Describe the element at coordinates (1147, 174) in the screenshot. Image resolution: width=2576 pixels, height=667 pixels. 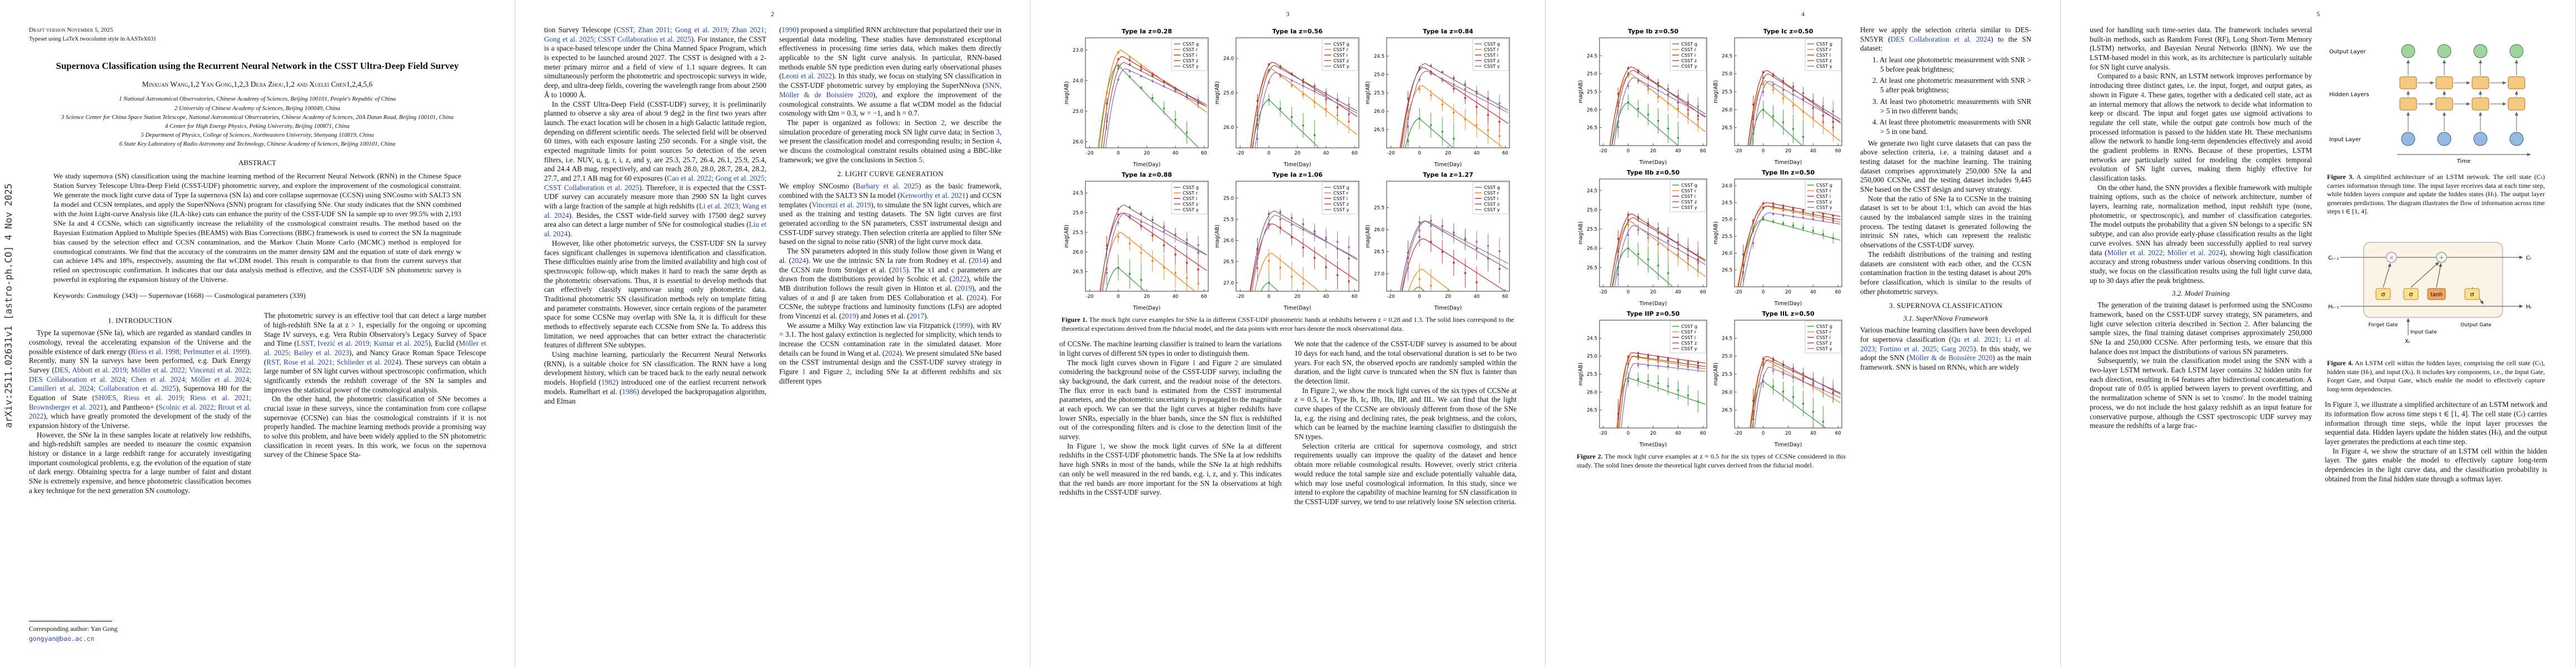
I see `svg-text: Type Ia z=0.88` at that location.